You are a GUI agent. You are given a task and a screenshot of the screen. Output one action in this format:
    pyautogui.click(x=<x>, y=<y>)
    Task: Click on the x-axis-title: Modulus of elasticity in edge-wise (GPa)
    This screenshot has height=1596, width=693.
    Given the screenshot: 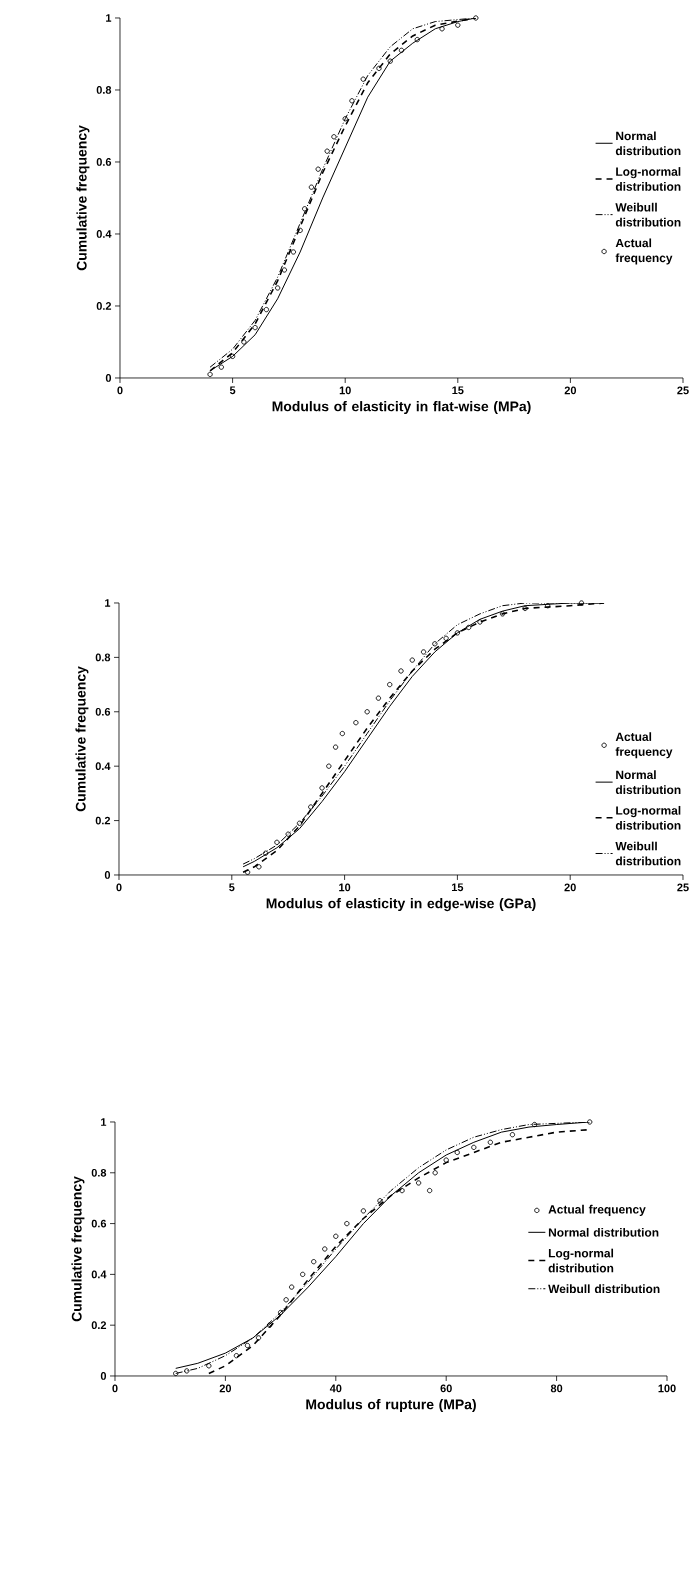 What is the action you would take?
    pyautogui.click(x=401, y=905)
    